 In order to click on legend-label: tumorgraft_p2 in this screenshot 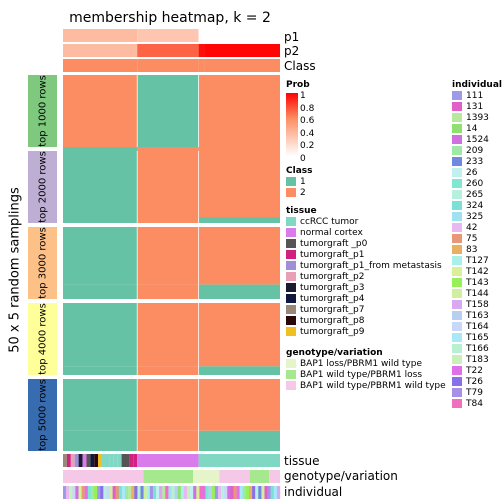, I will do `click(332, 276)`.